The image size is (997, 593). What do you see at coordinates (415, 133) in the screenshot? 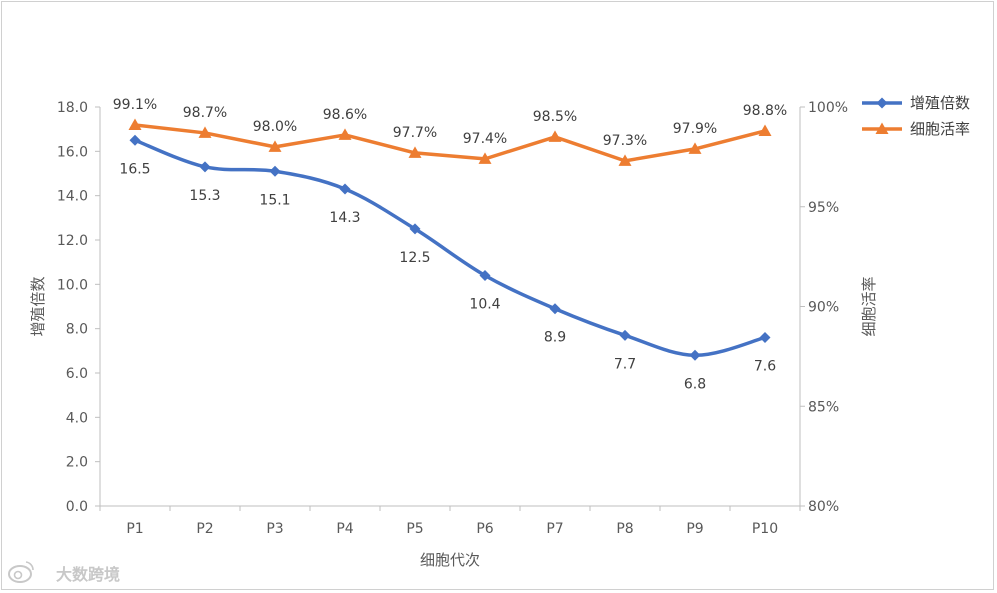
I see `series-1-data-label: 97.7%` at bounding box center [415, 133].